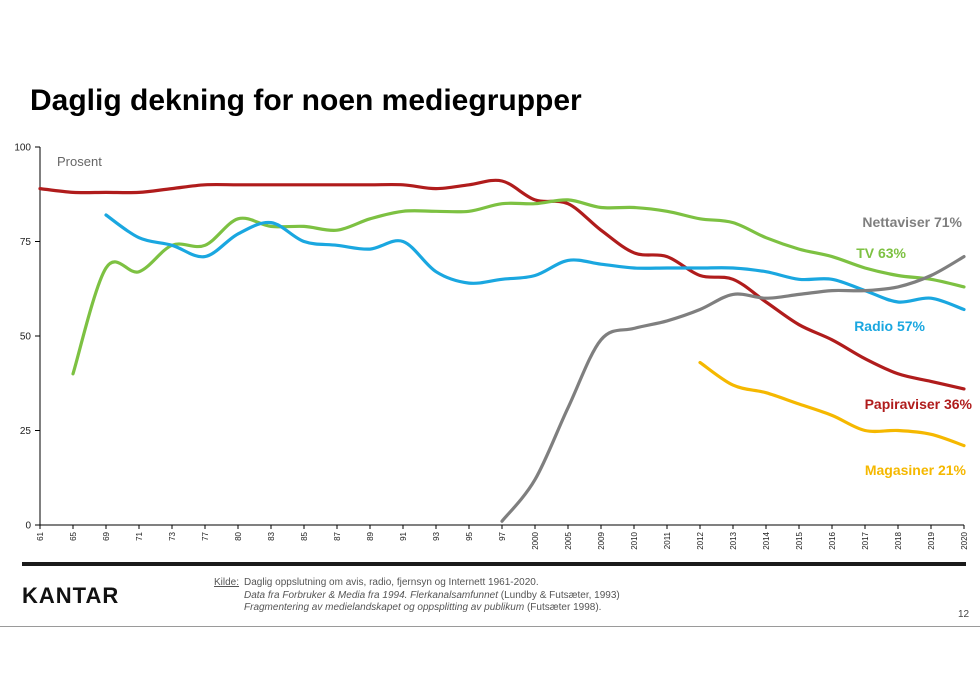  I want to click on x-tick-label: 2009, so click(601, 540).